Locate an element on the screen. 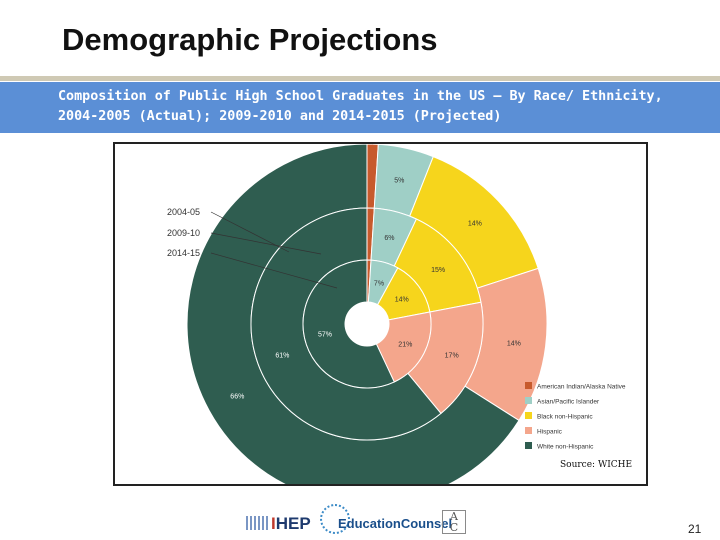 Image resolution: width=720 pixels, height=540 pixels. data-label-2: 14% is located at coordinates (475, 224).